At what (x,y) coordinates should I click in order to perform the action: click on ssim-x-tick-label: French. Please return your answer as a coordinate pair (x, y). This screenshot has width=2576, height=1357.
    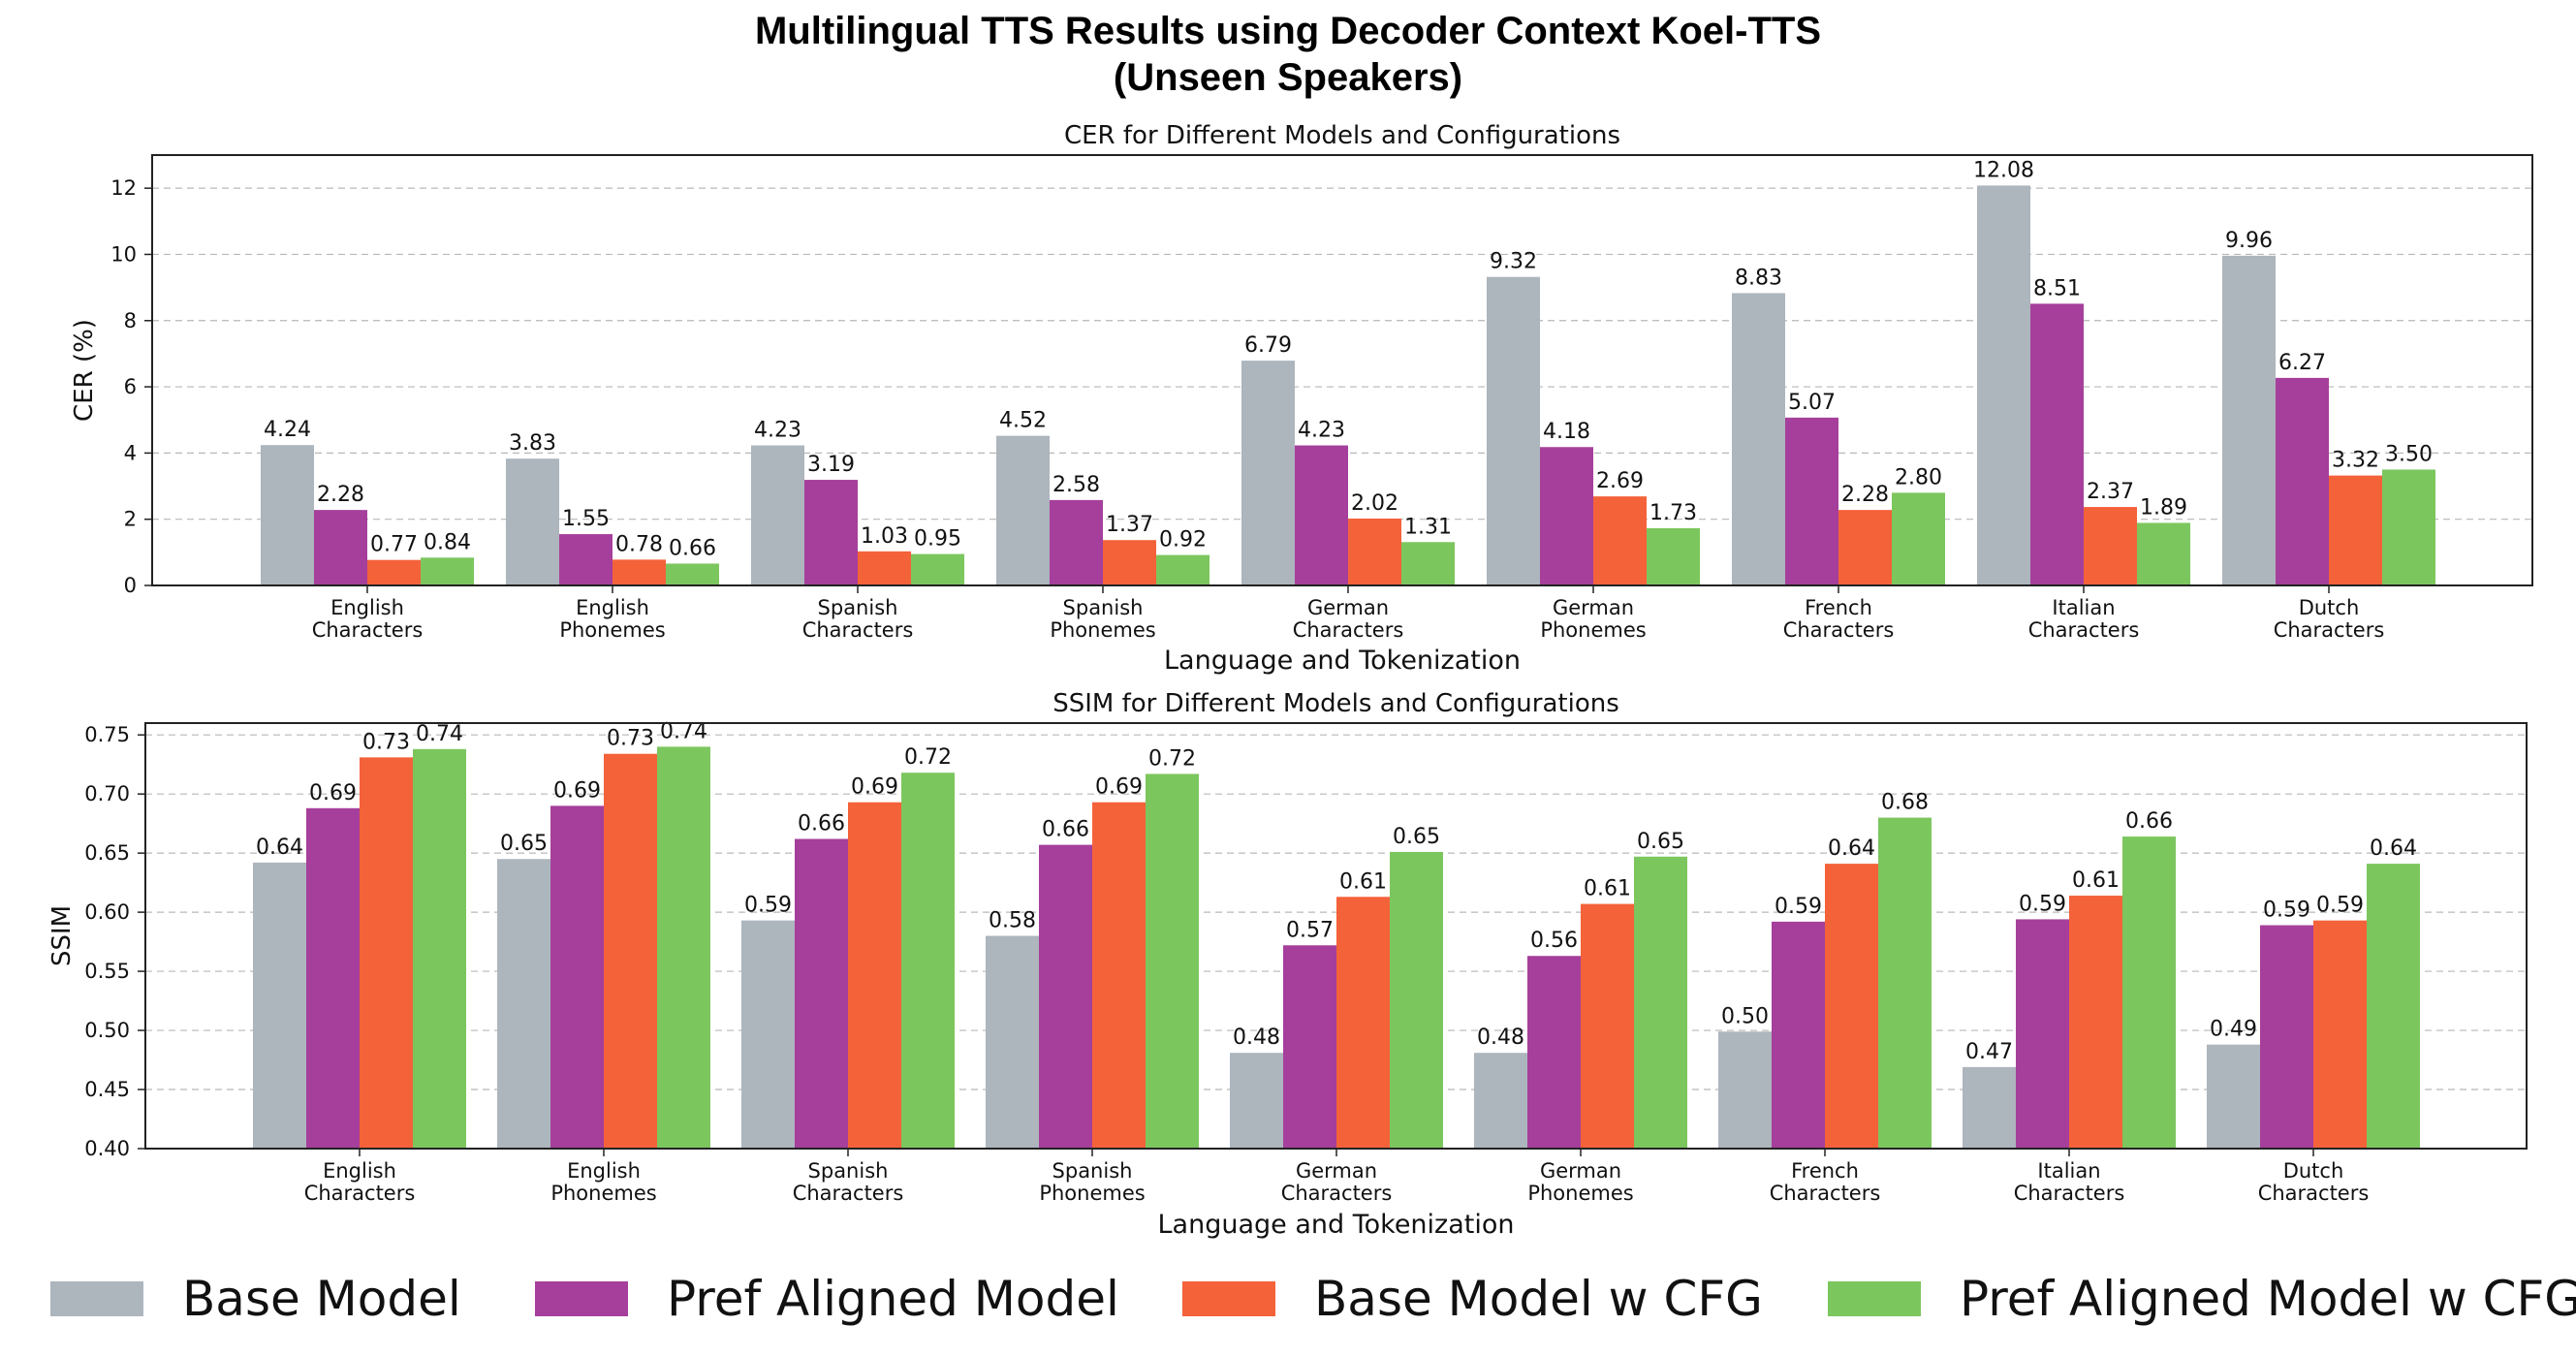
    Looking at the image, I should click on (1825, 1171).